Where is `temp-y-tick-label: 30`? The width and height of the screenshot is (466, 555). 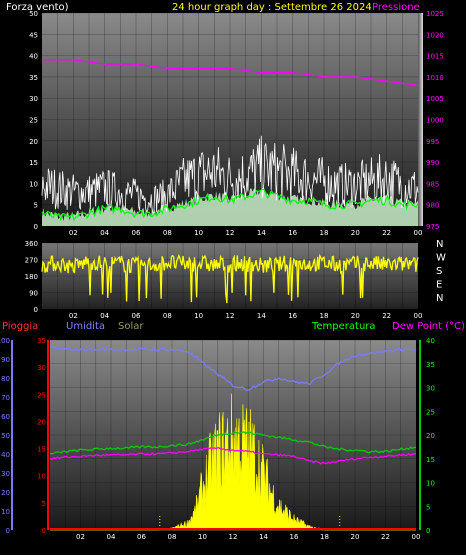 temp-y-tick-label: 30 is located at coordinates (430, 389).